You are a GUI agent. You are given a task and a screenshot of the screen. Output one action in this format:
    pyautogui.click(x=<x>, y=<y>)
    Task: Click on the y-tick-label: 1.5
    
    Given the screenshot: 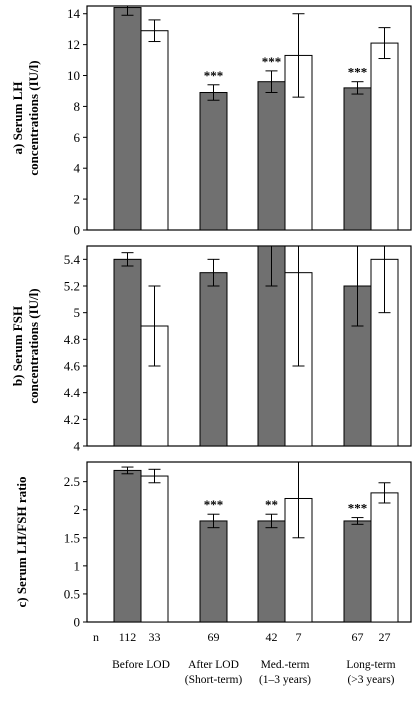 What is the action you would take?
    pyautogui.click(x=72, y=537)
    